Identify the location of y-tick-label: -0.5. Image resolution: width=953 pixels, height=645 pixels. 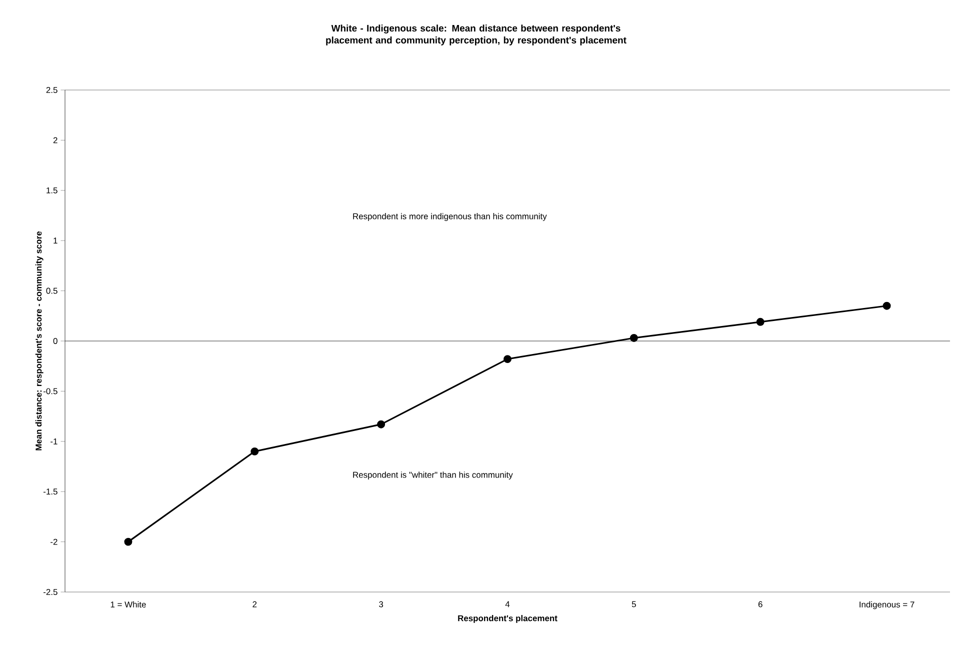
(51, 391).